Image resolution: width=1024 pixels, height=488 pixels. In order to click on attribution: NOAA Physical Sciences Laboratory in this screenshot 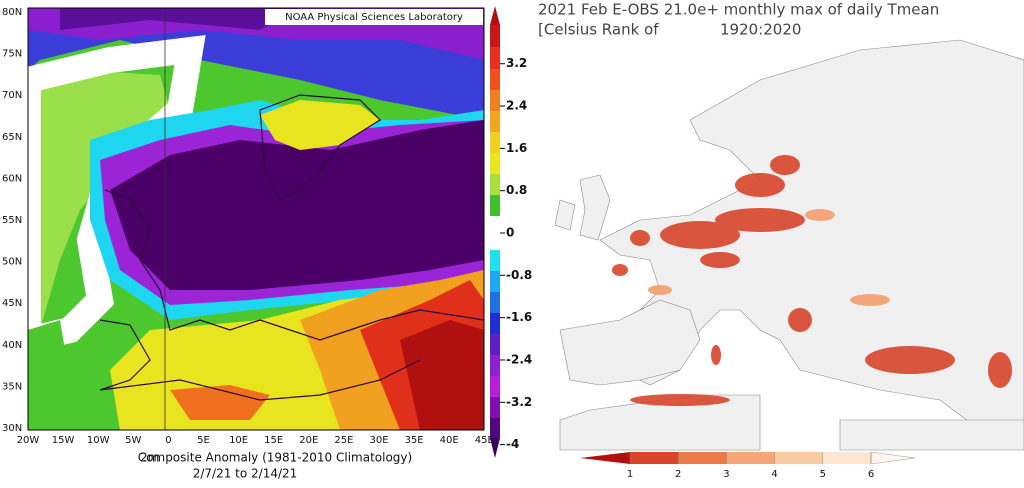, I will do `click(374, 17)`.